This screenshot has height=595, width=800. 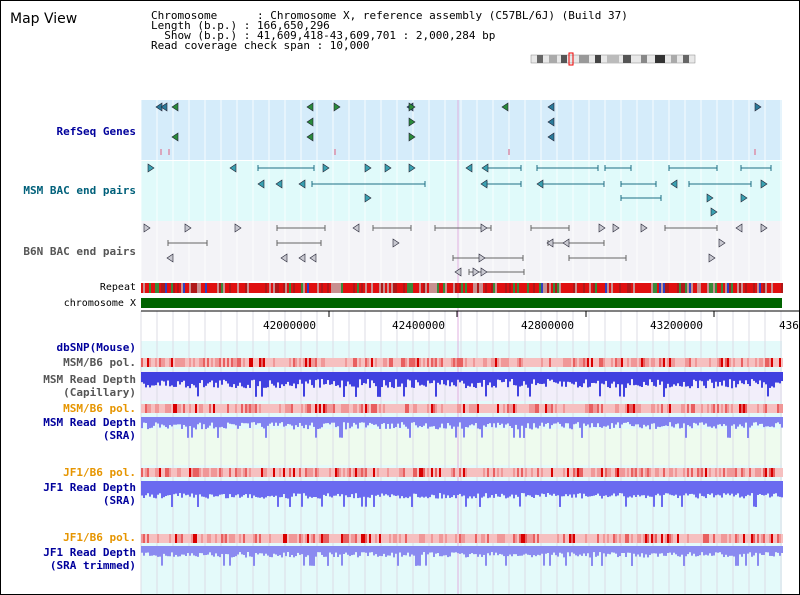 I want to click on track-label-dbsnp: dbSNP(Mouse), so click(x=96, y=347).